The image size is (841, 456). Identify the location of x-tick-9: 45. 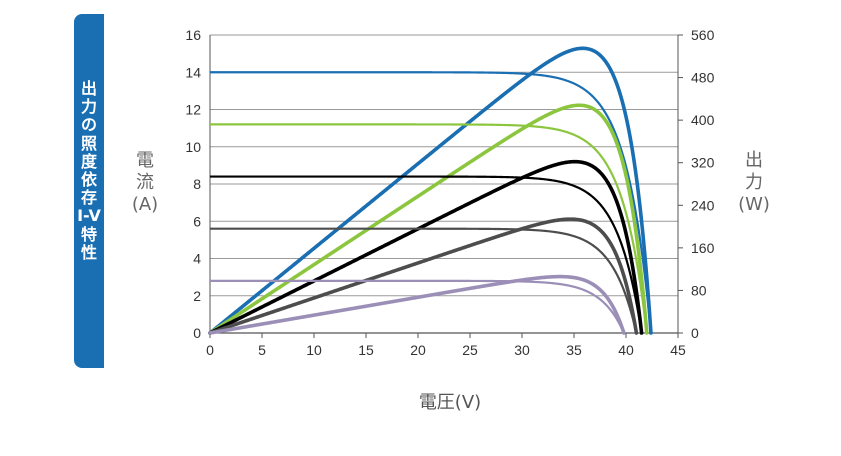
(678, 350).